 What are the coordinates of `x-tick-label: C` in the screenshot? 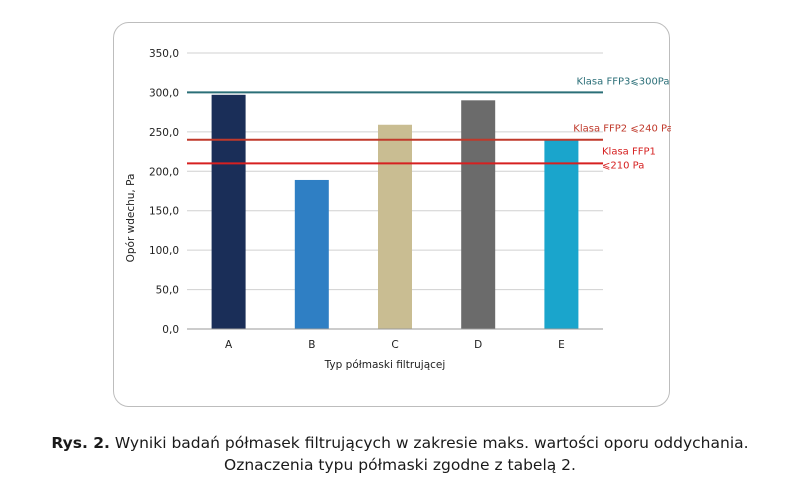 It's located at (394, 345).